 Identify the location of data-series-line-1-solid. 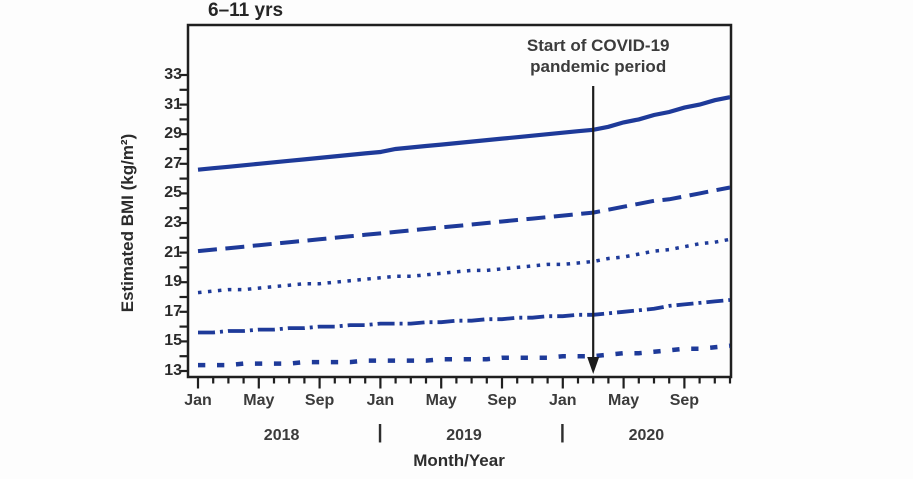
(464, 133).